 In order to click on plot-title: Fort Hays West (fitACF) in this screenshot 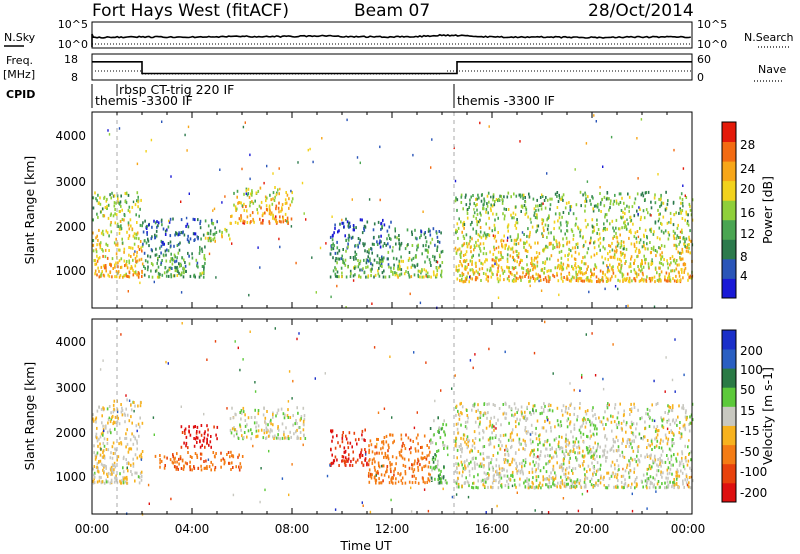, I will do `click(190, 11)`.